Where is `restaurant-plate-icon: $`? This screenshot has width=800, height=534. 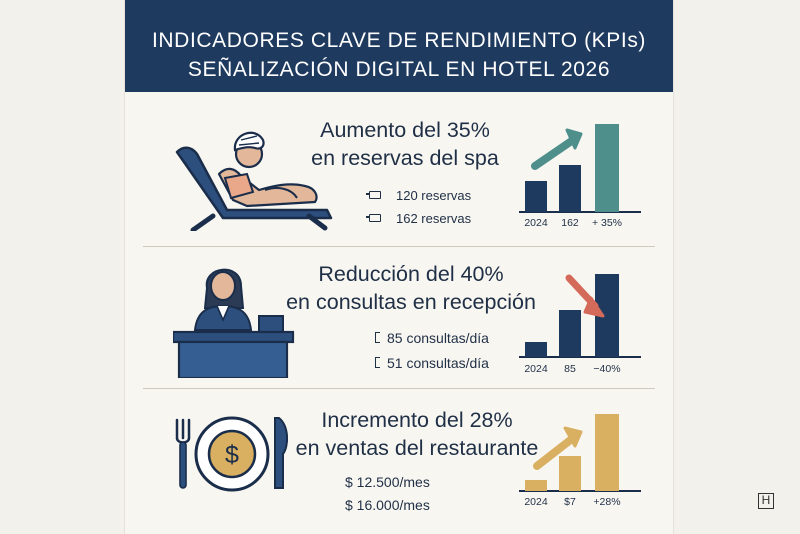
restaurant-plate-icon: $ is located at coordinates (232, 454).